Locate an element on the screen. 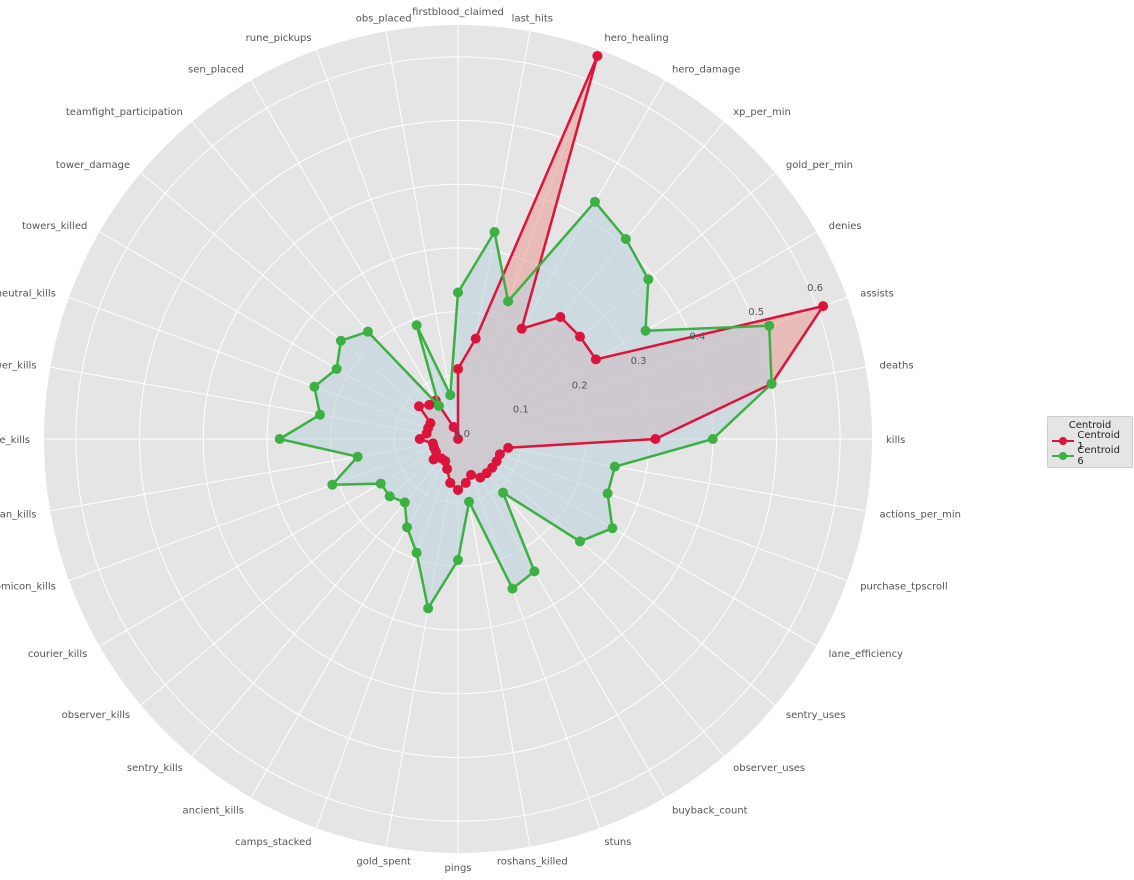  category-label: last_hits is located at coordinates (532, 19).